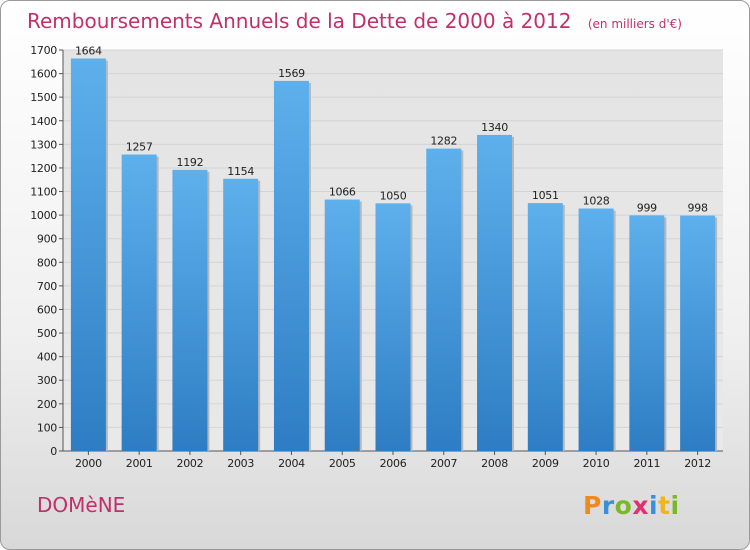 The width and height of the screenshot is (750, 550). Describe the element at coordinates (43, 50) in the screenshot. I see `y-tick-label: 1700` at that location.